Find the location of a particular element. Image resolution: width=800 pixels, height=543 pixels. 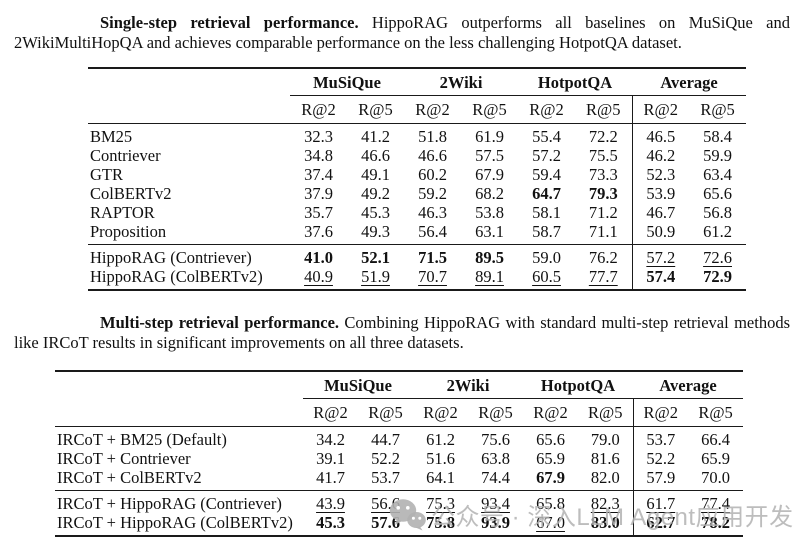

metric-value: 45.3 is located at coordinates (330, 522).